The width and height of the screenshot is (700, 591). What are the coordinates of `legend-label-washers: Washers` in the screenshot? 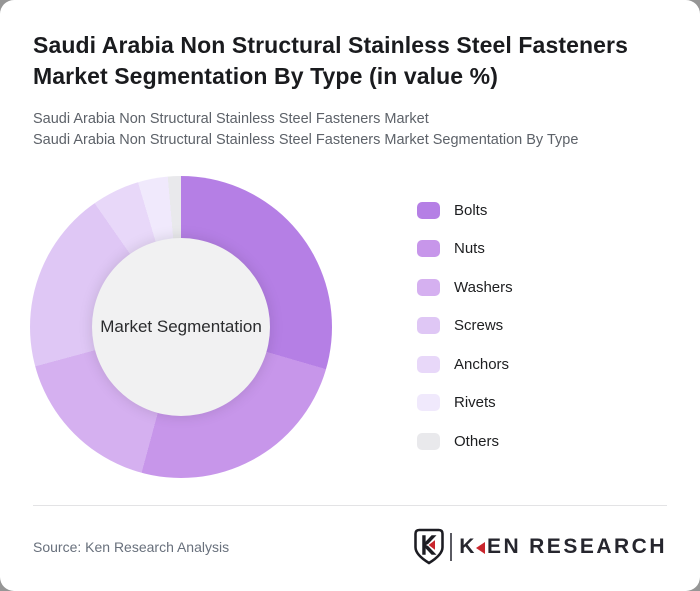 It's located at (483, 287).